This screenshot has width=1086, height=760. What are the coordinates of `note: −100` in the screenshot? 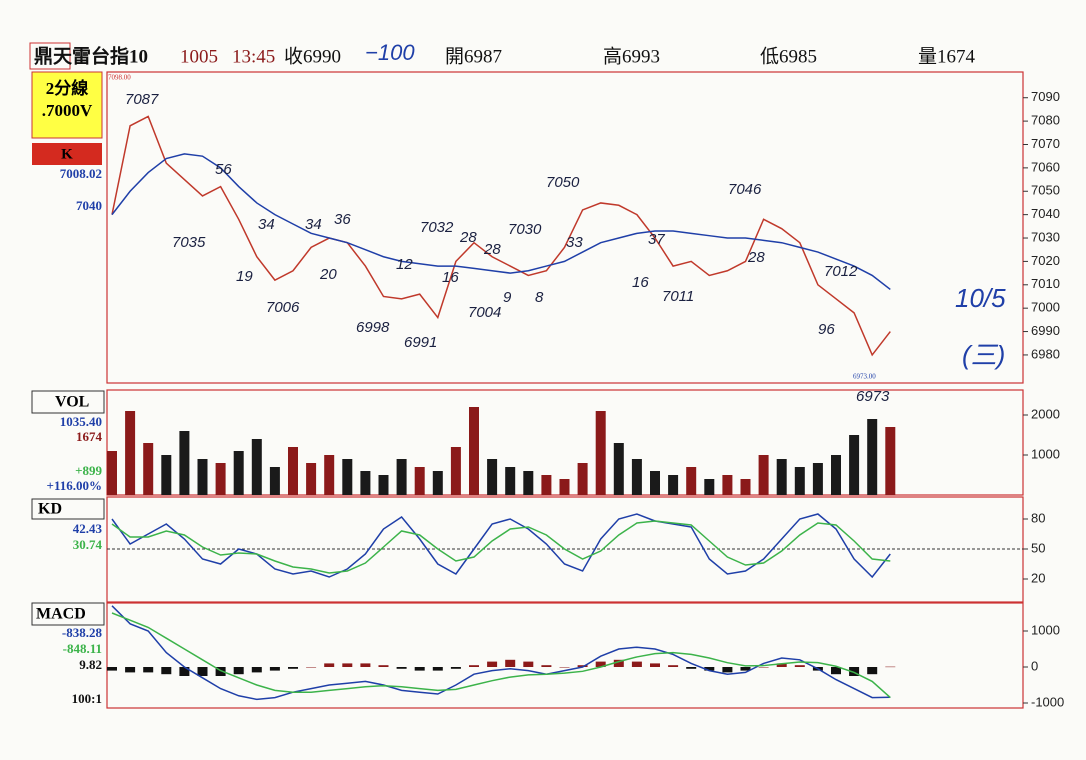 It's located at (390, 52).